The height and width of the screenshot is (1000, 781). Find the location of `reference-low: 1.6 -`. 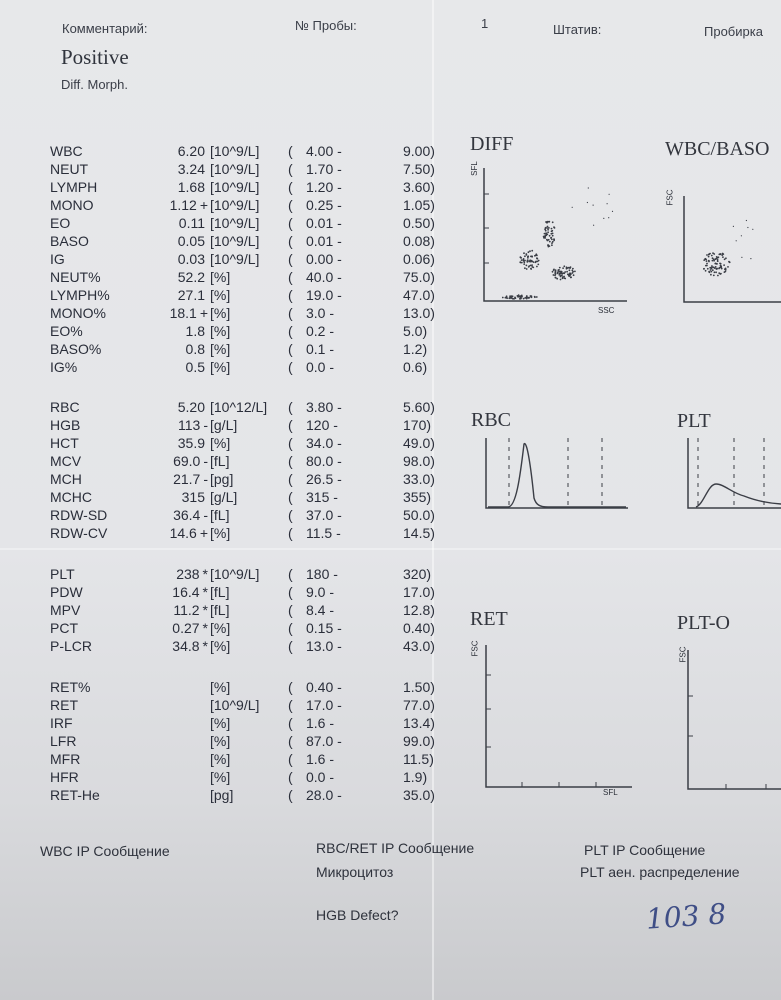

reference-low: 1.6 - is located at coordinates (320, 759).